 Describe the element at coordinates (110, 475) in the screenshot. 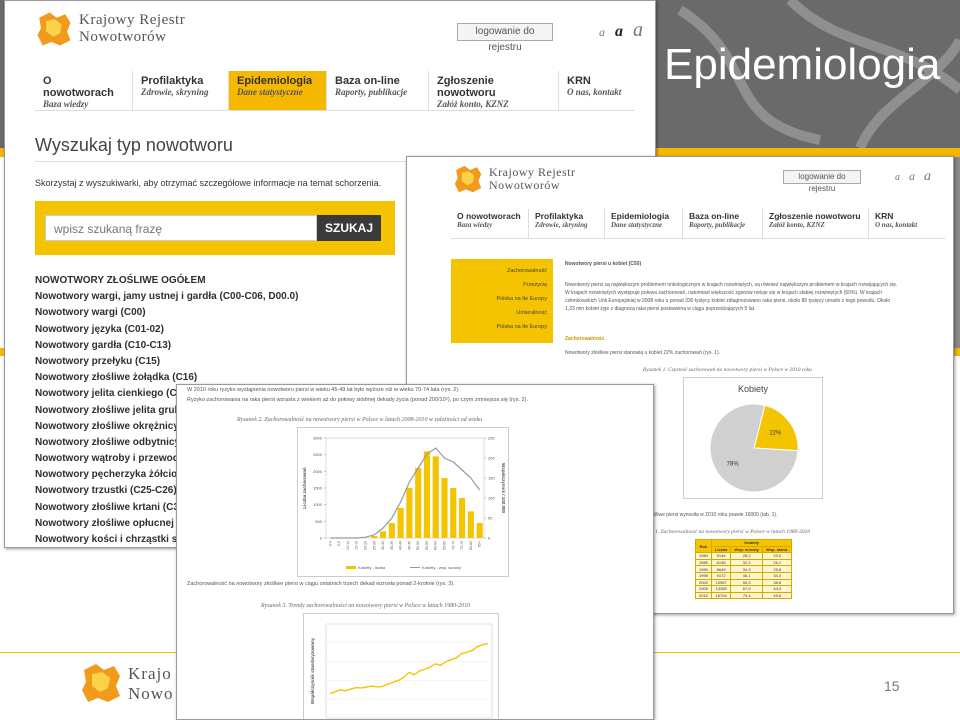

I see `cancer-list-item: Nowotwory pęcherzyka żółciow` at that location.